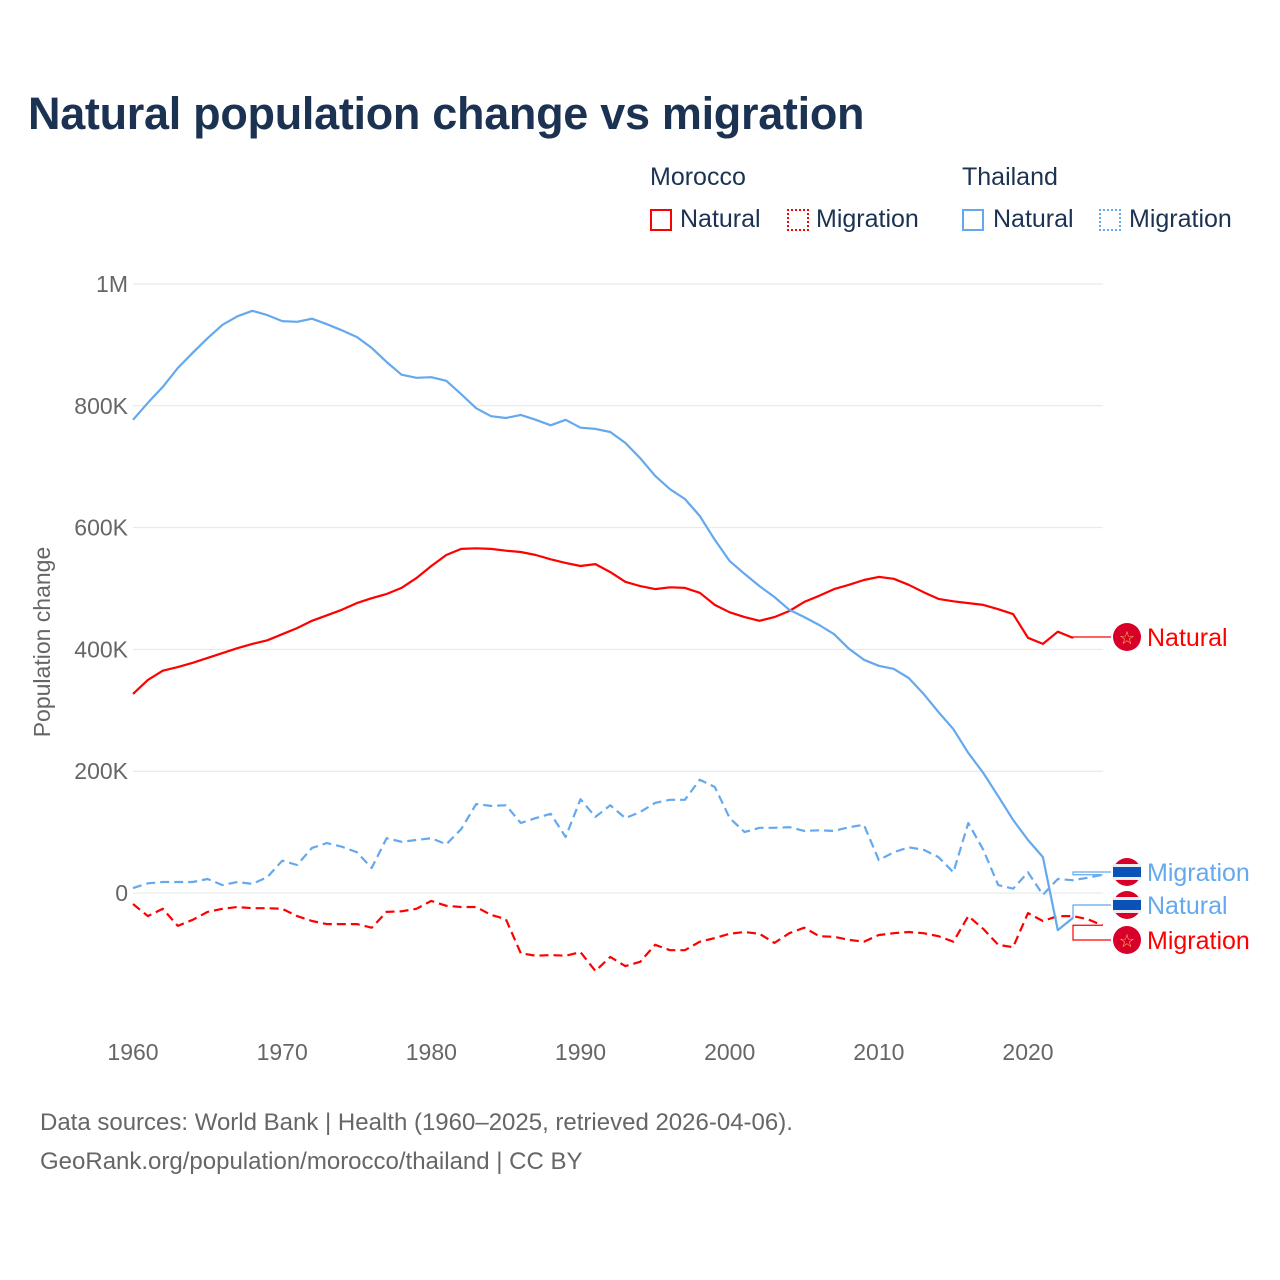 This screenshot has width=1280, height=1280. Describe the element at coordinates (878, 1052) in the screenshot. I see `x-tick-label: 2010` at that location.